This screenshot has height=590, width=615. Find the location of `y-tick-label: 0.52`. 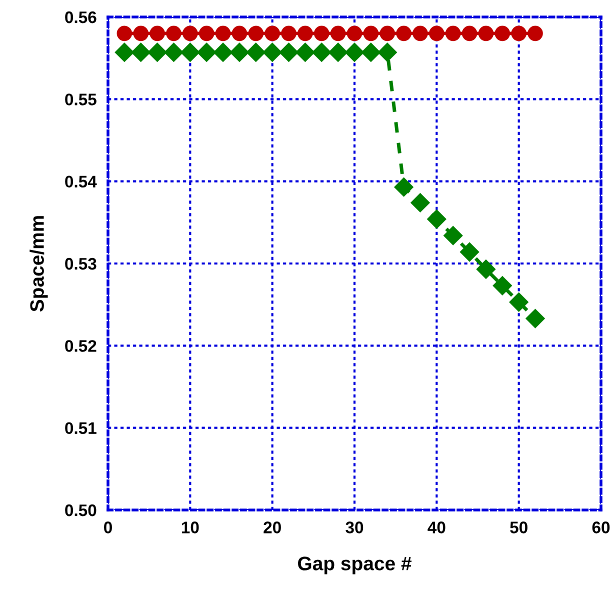

y-tick-label: 0.52 is located at coordinates (80, 346).